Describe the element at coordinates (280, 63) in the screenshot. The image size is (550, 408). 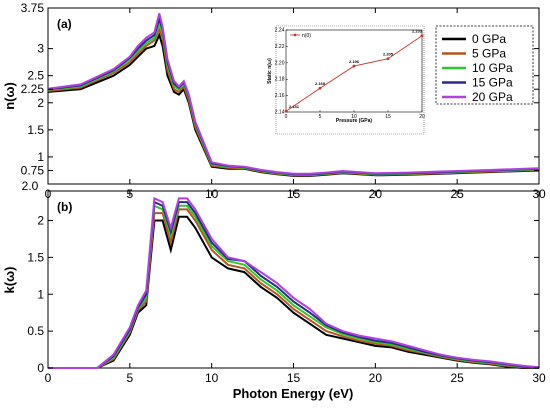
I see `inset-ytick-label: 2.20` at that location.